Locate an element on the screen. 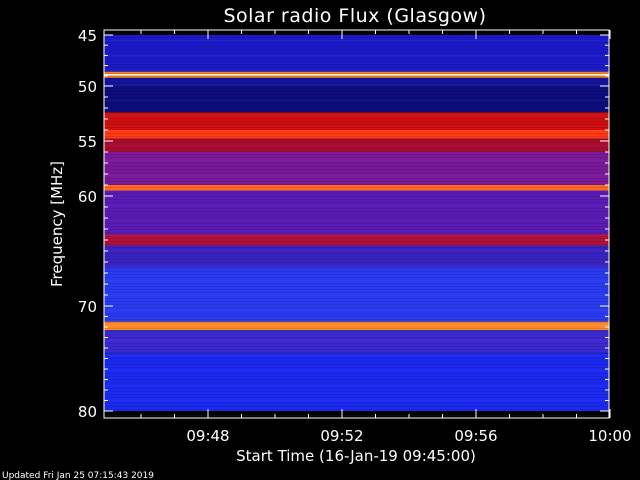  y-tick-label: 80 is located at coordinates (87, 412).